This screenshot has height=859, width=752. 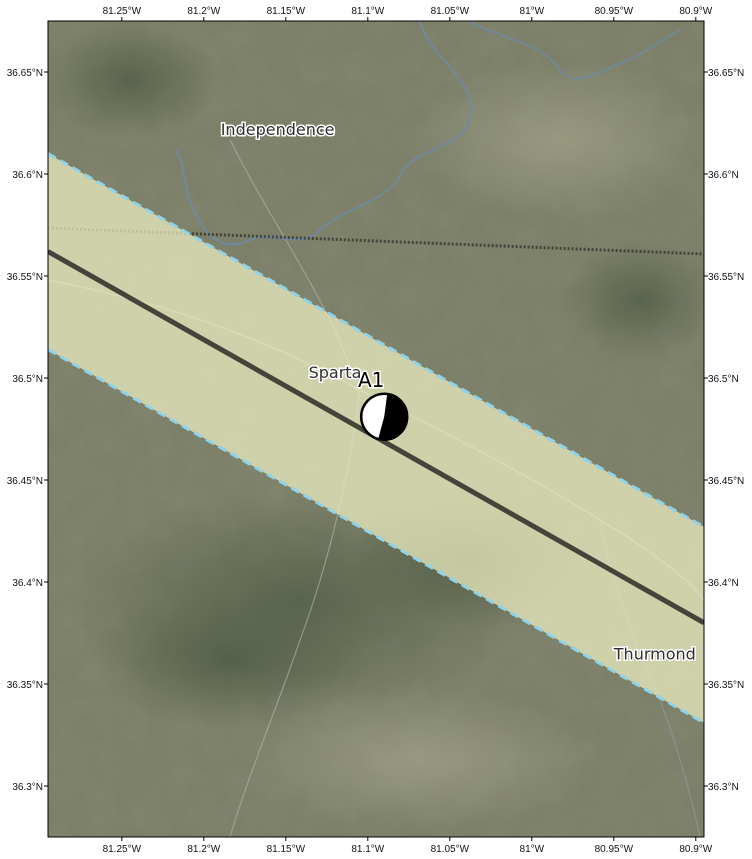 What do you see at coordinates (27, 175) in the screenshot?
I see `lat-tick-label-left: 36.6°N` at bounding box center [27, 175].